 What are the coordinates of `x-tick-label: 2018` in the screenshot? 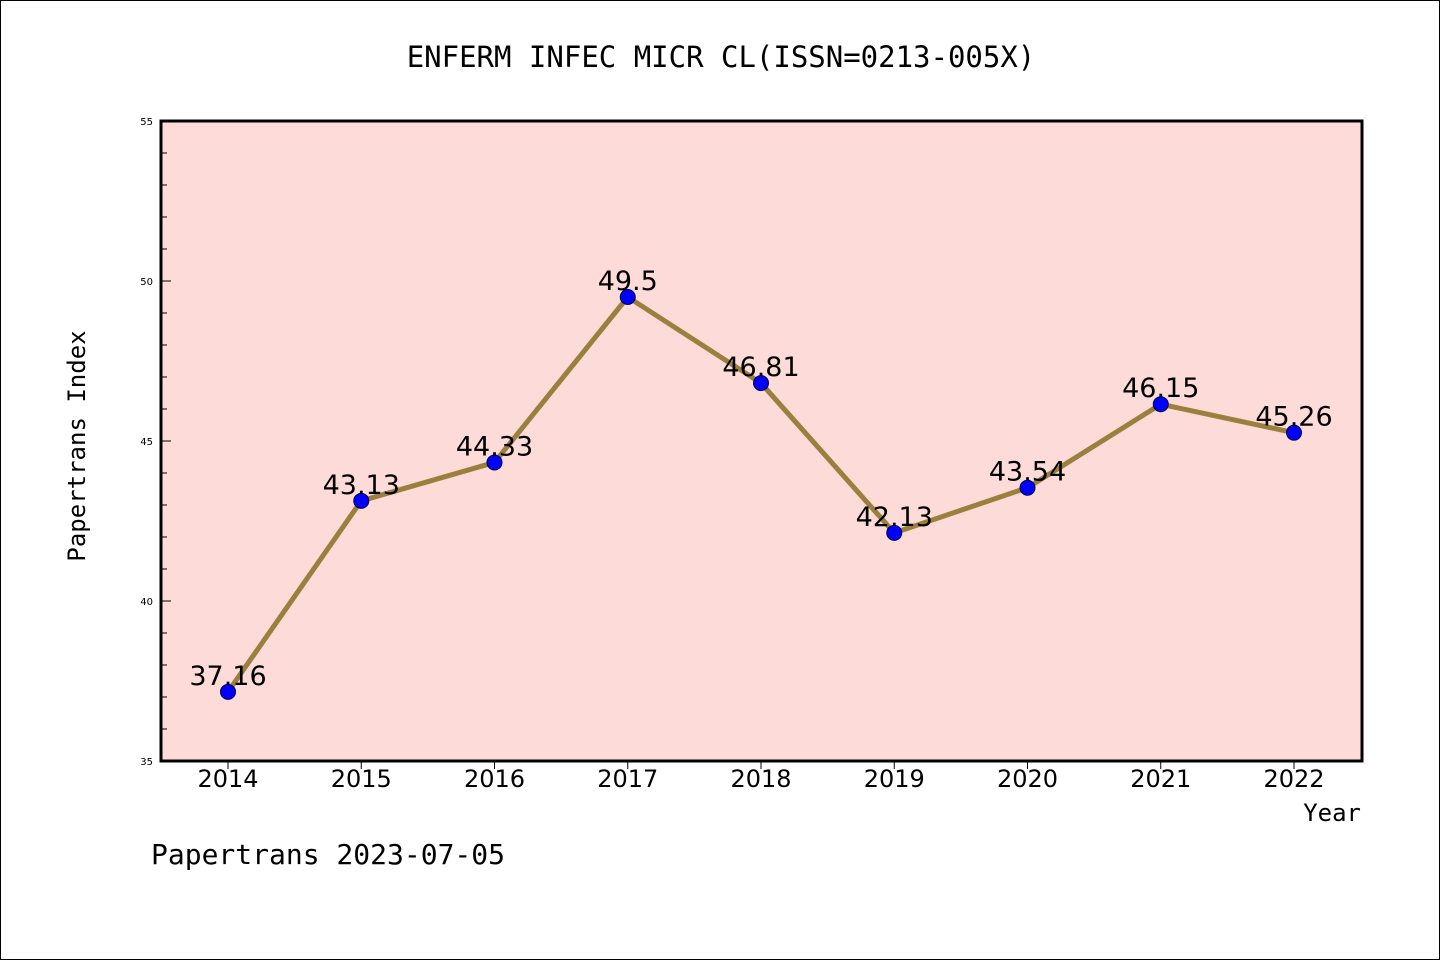 It's located at (760, 779).